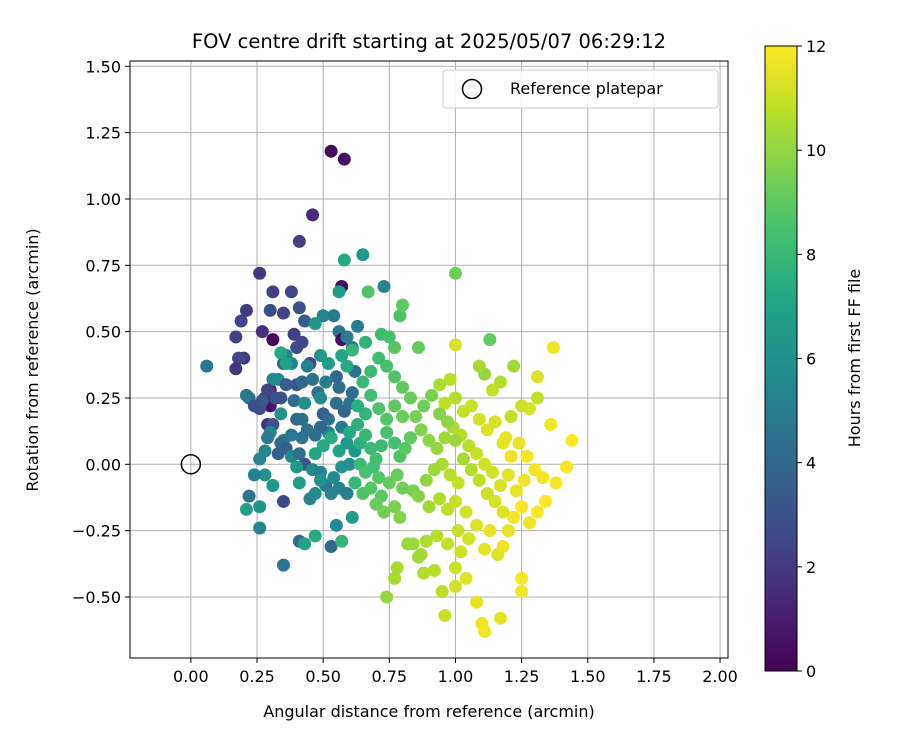 The image size is (900, 750). I want to click on x-tick-label: 1.25, so click(522, 676).